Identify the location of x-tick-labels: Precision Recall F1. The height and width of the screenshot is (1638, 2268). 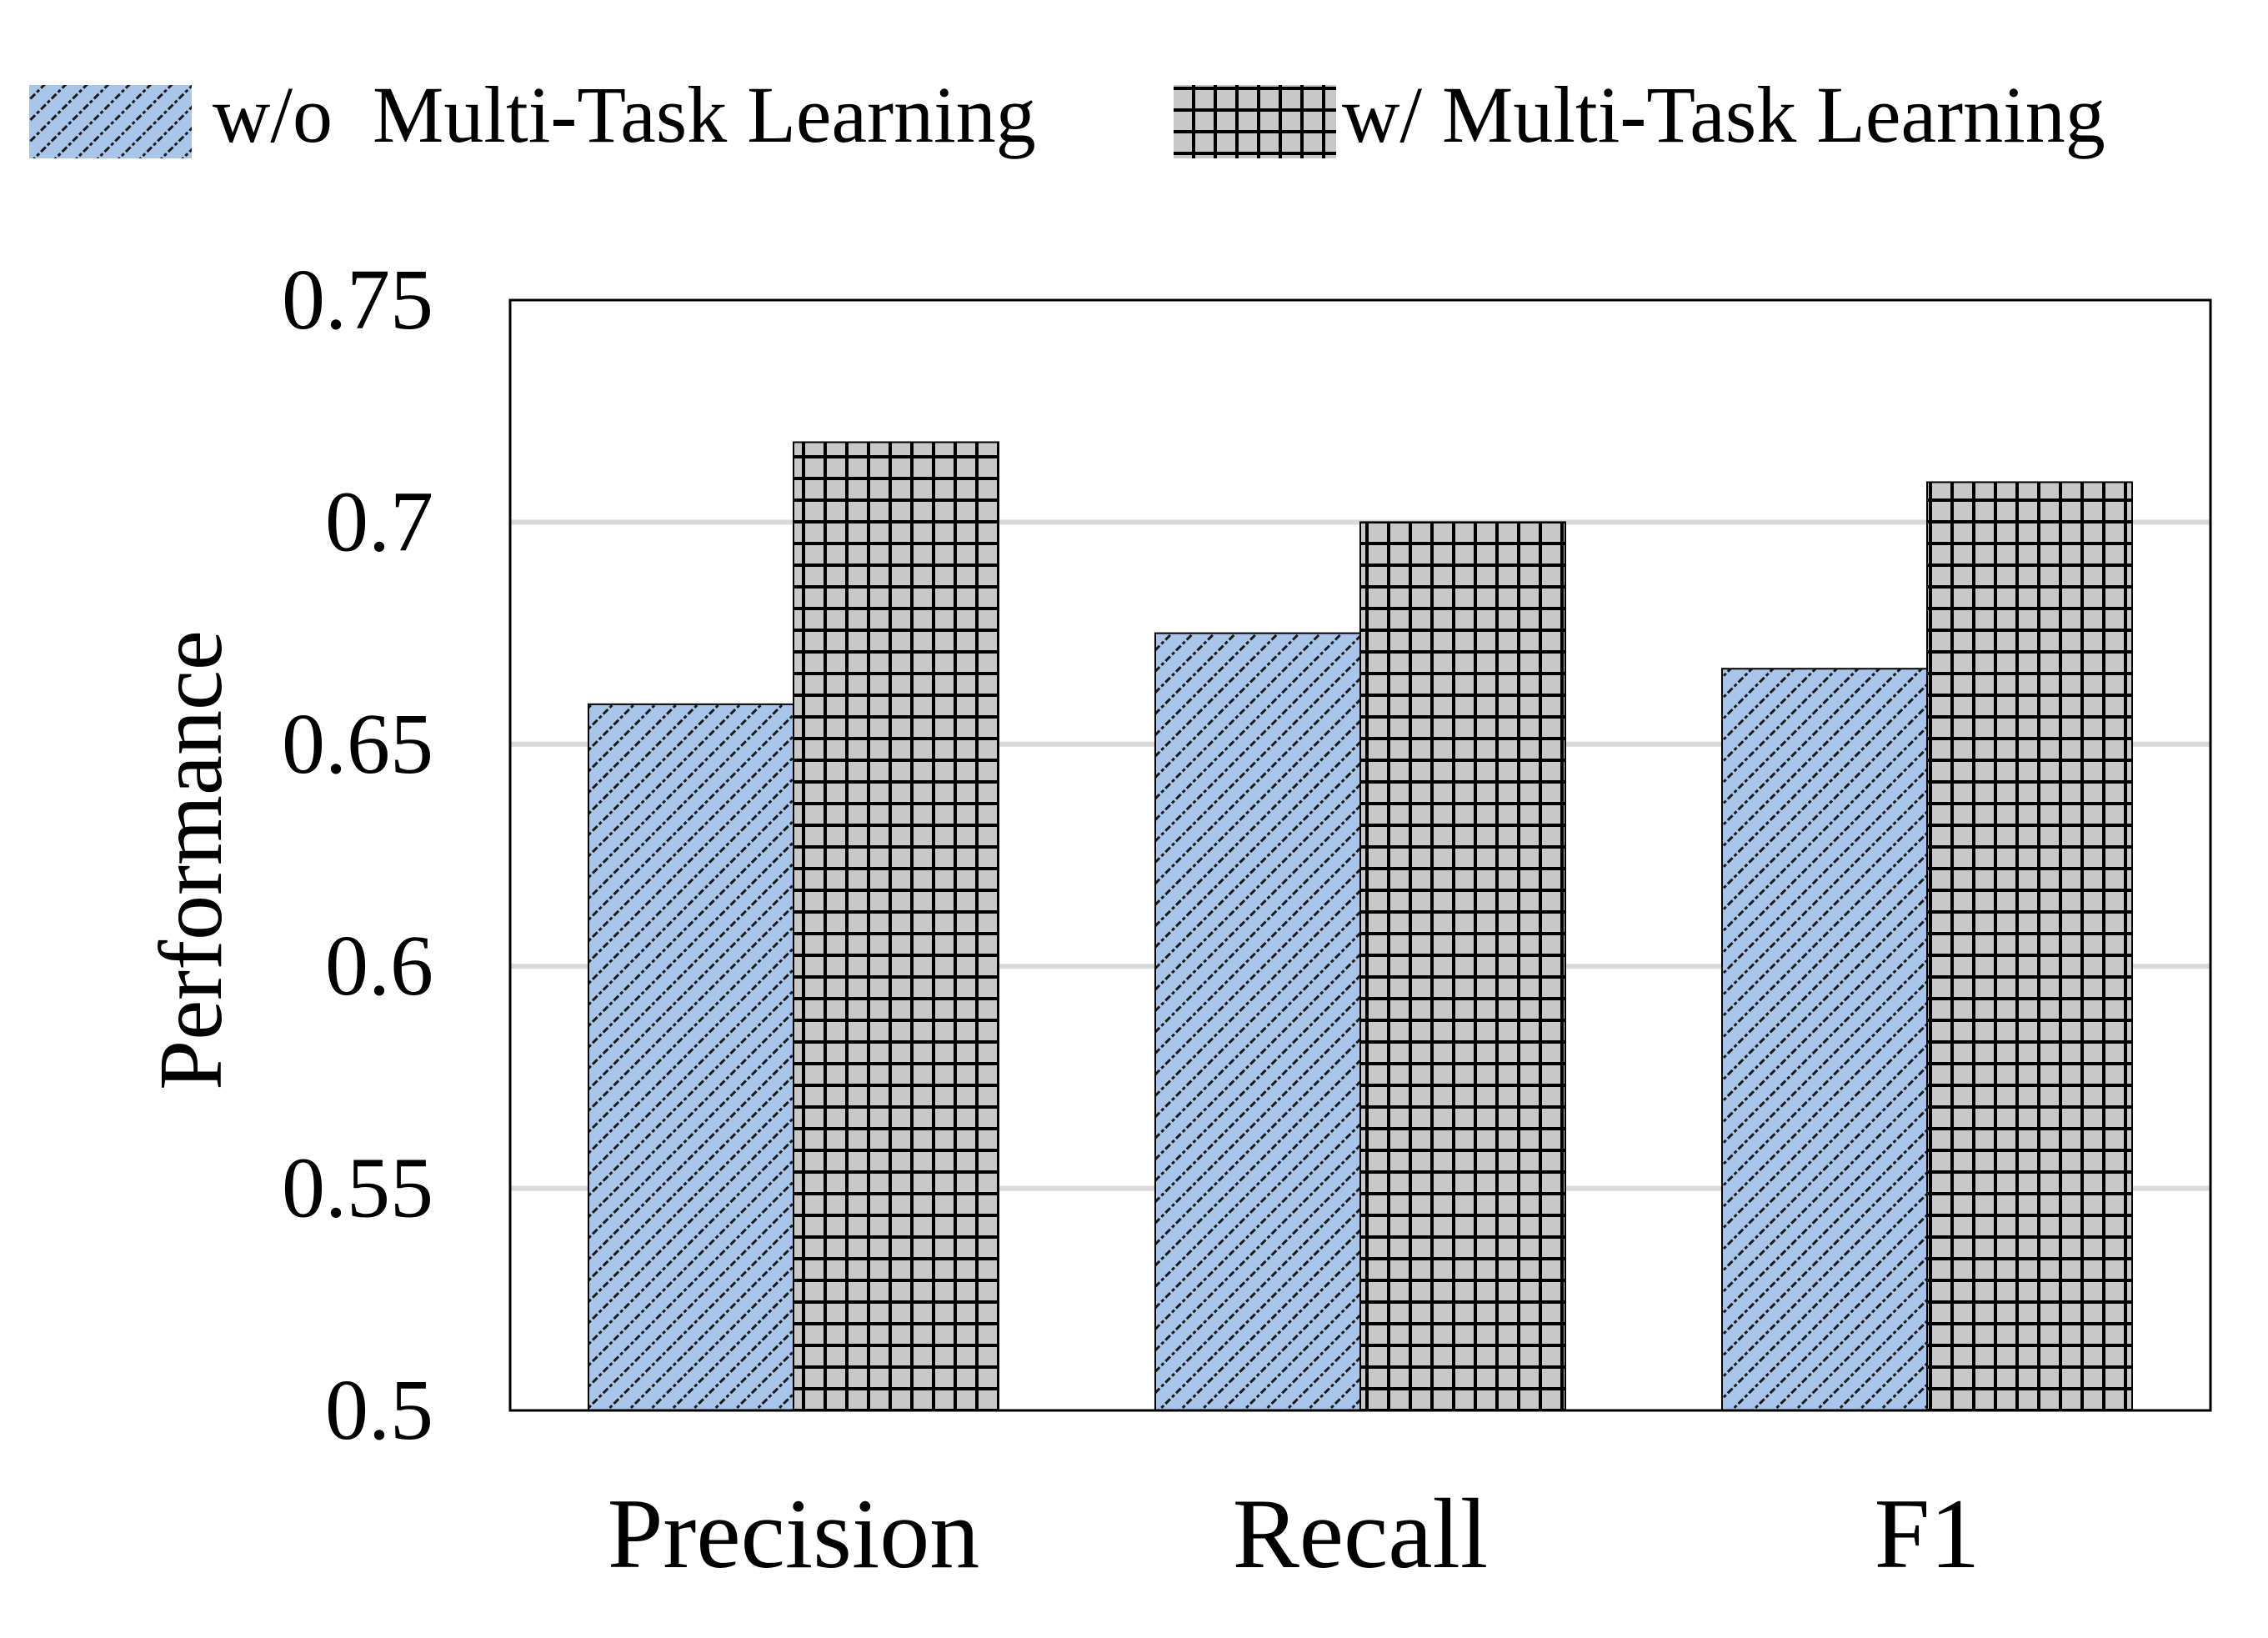
(1294, 1533).